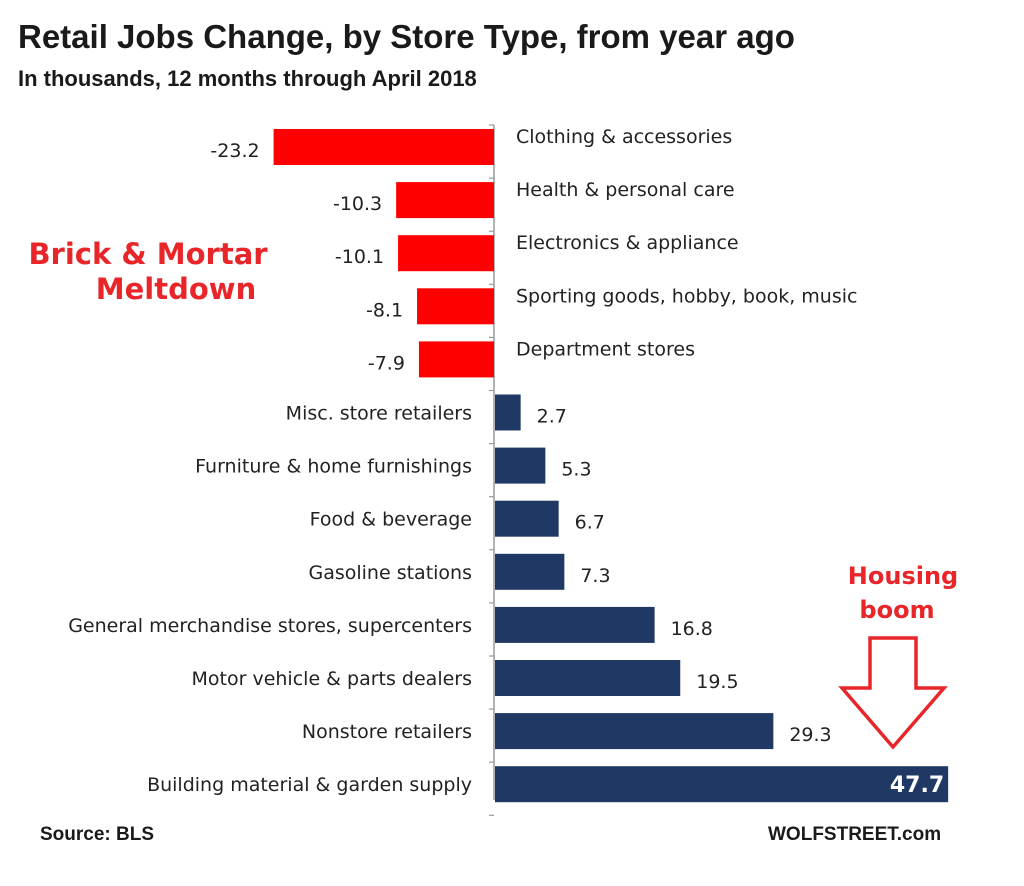  I want to click on bar-department-stores, so click(456, 359).